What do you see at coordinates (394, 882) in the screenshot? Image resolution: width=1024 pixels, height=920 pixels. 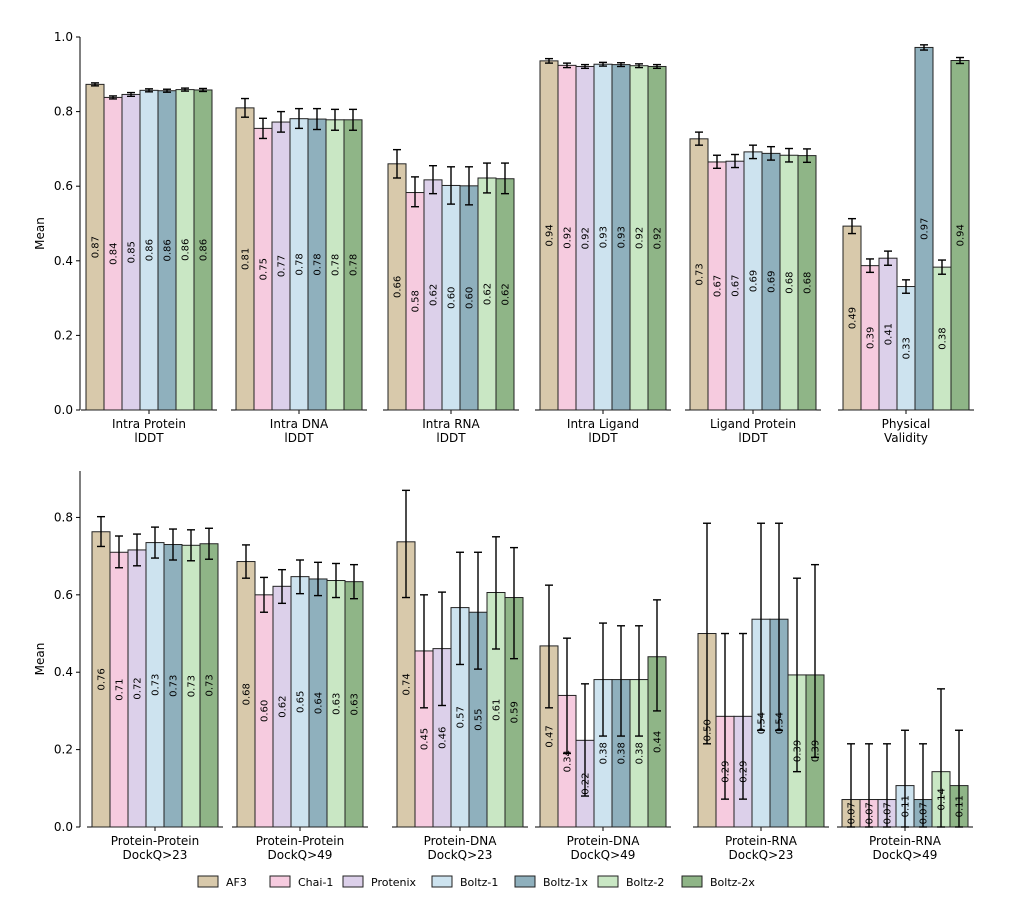 I see `legend-label: Protenix` at bounding box center [394, 882].